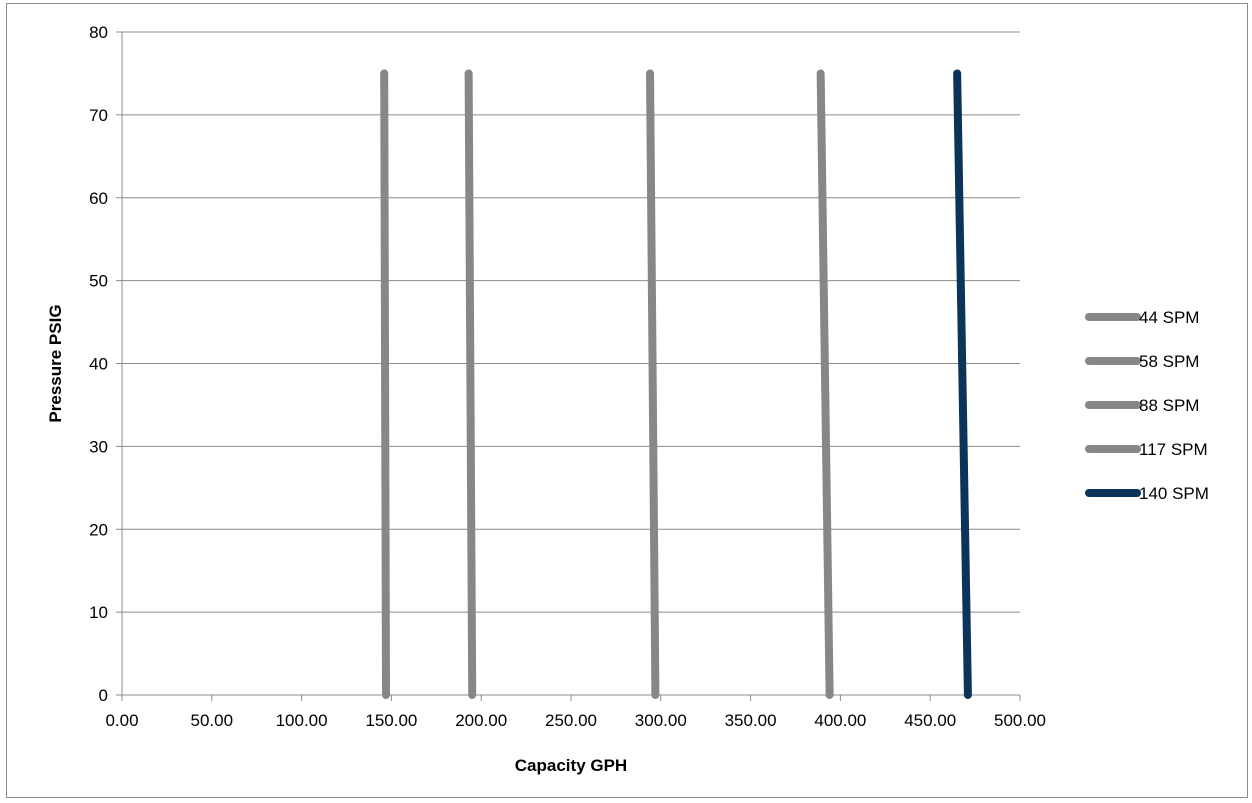 The width and height of the screenshot is (1252, 803). I want to click on x-tick-label: 350.00, so click(751, 720).